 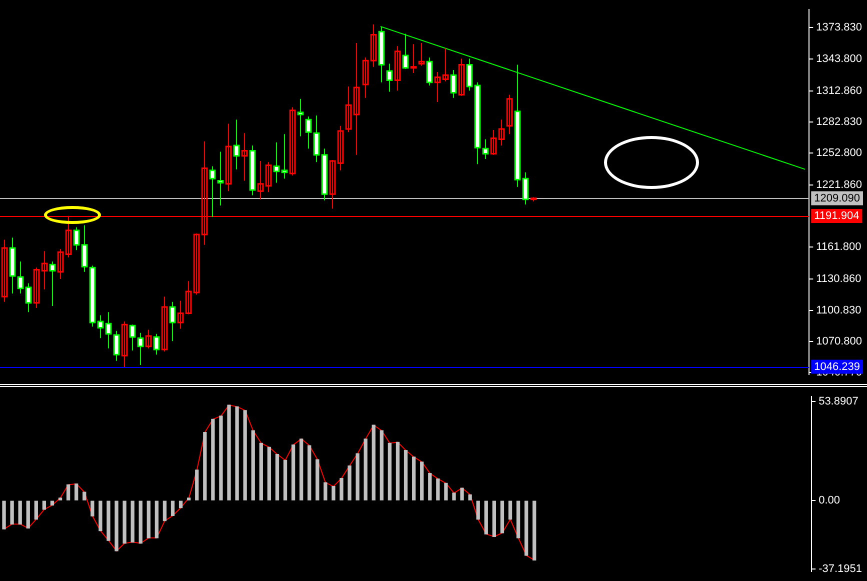 I want to click on y-tick-label: 1100.830, so click(x=839, y=310).